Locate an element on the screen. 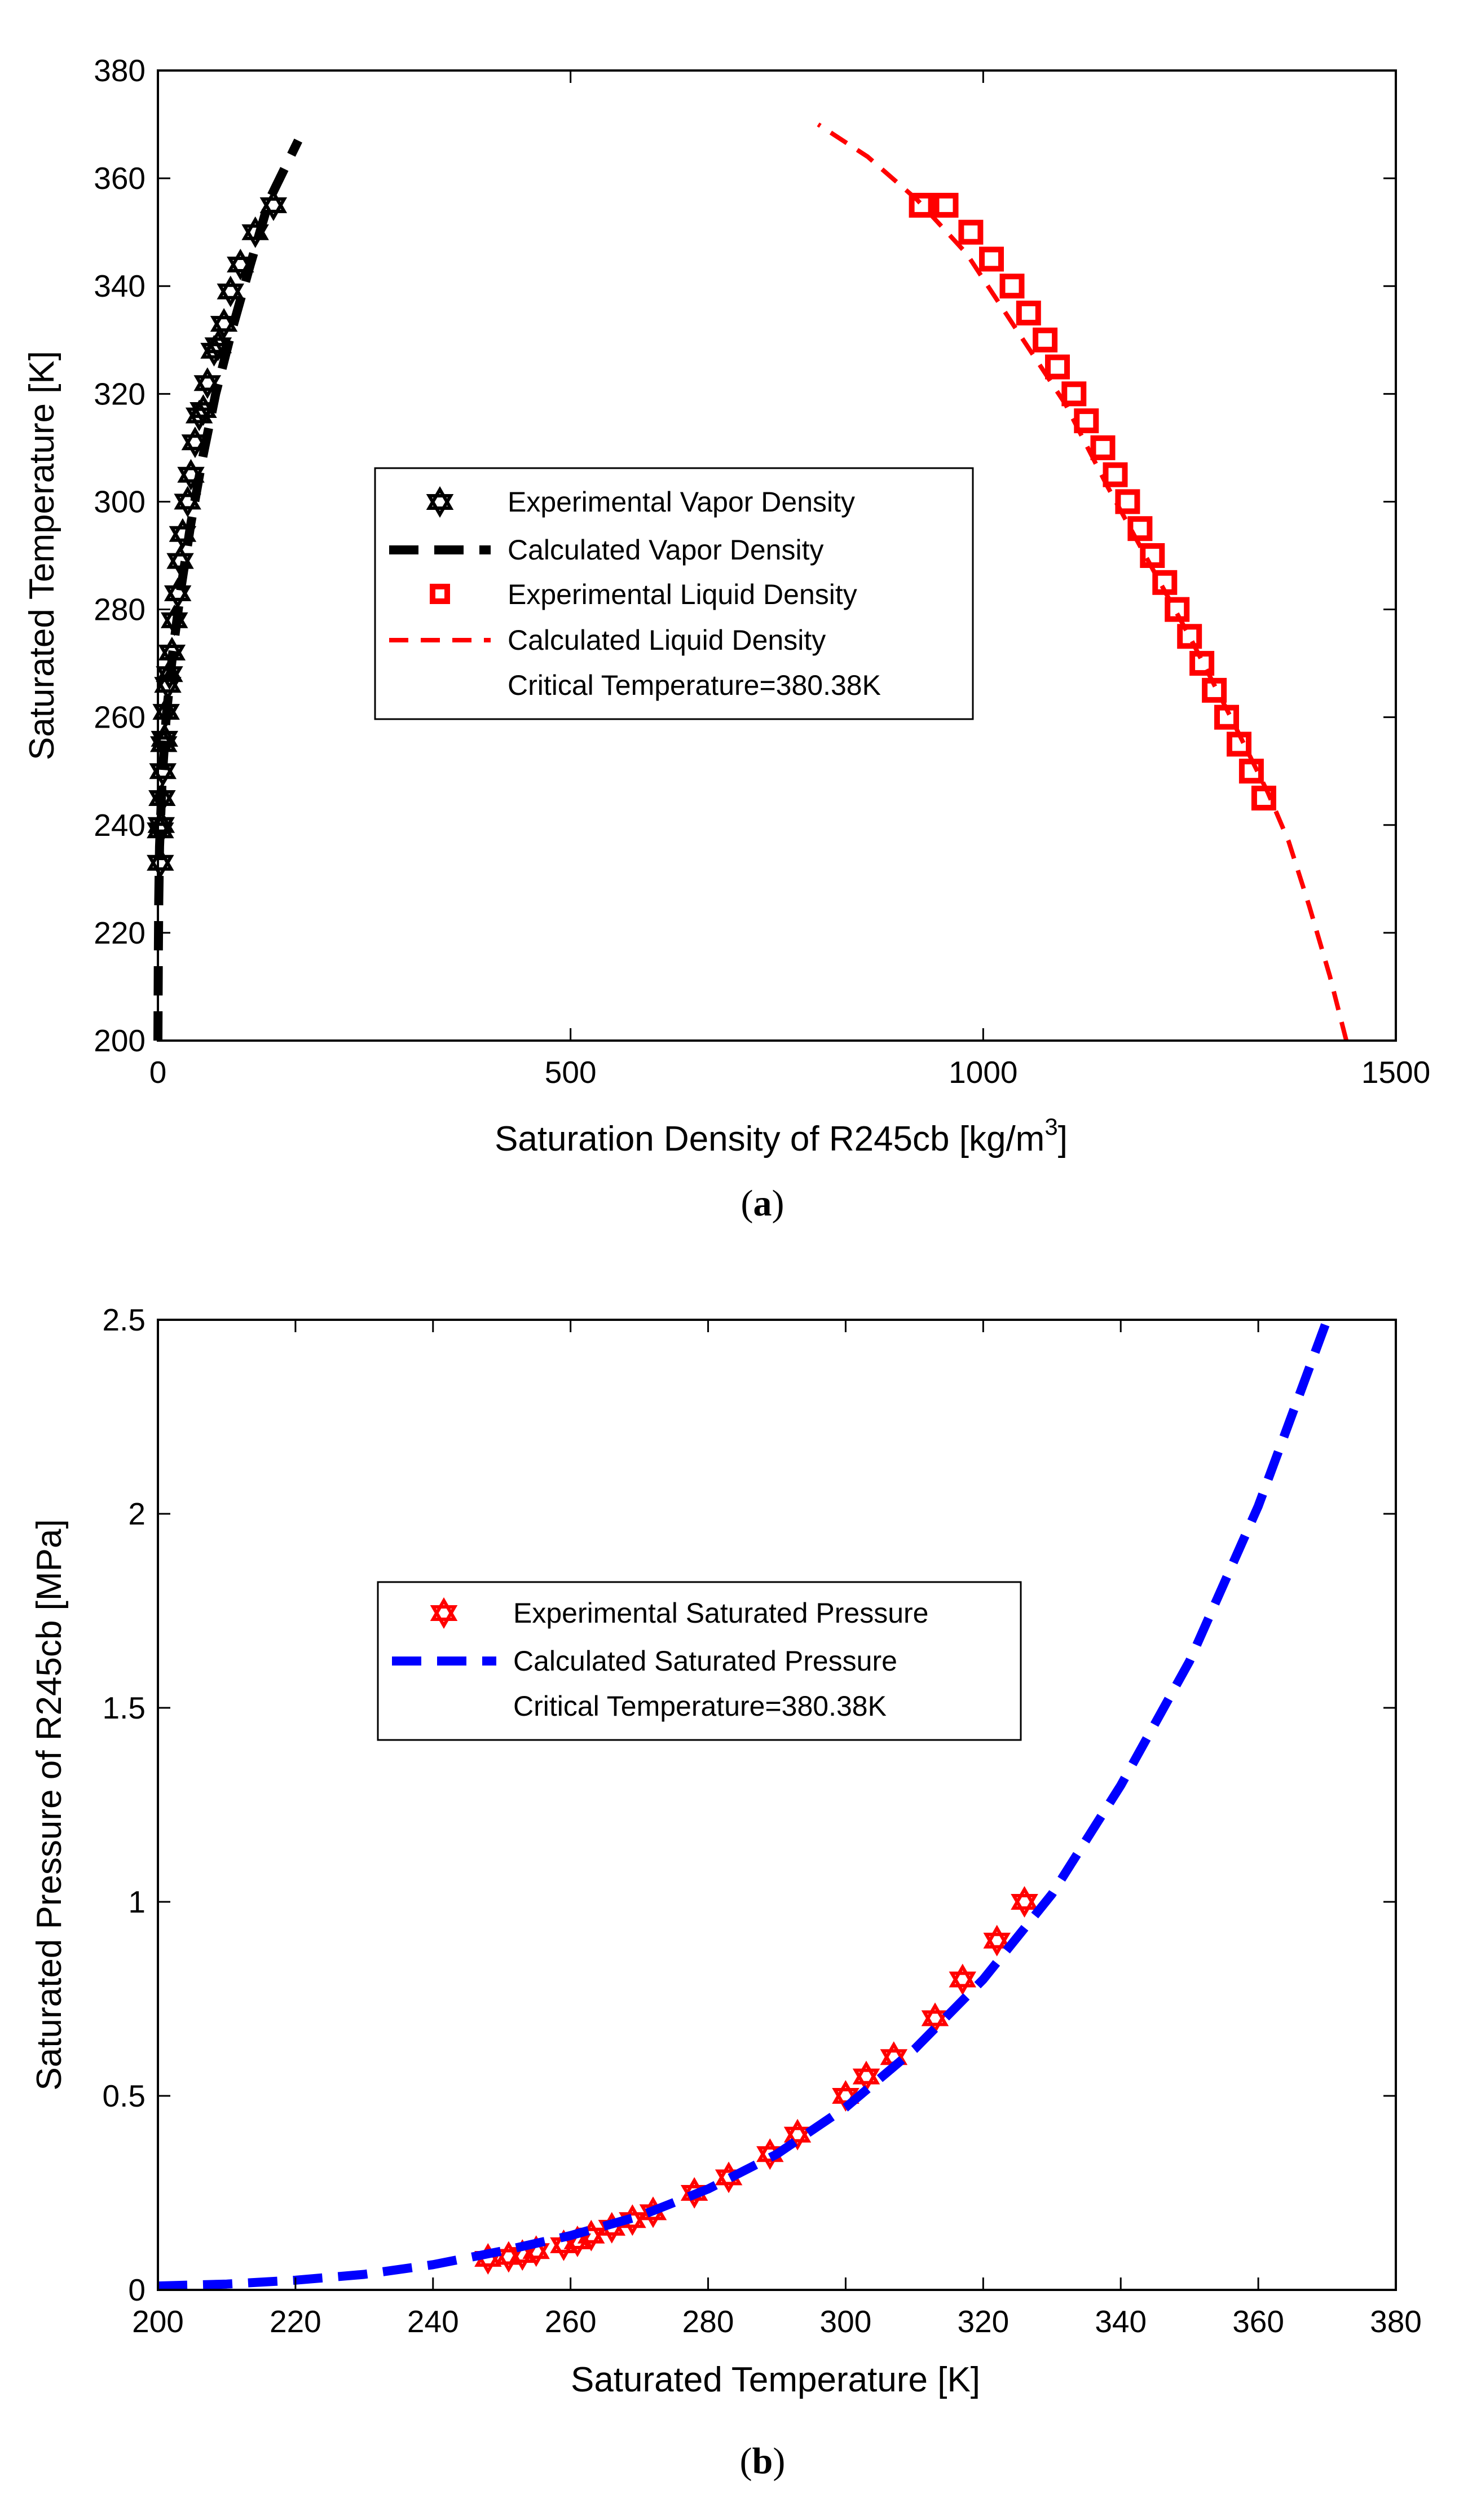  y-tick-label: 240 is located at coordinates (120, 825).